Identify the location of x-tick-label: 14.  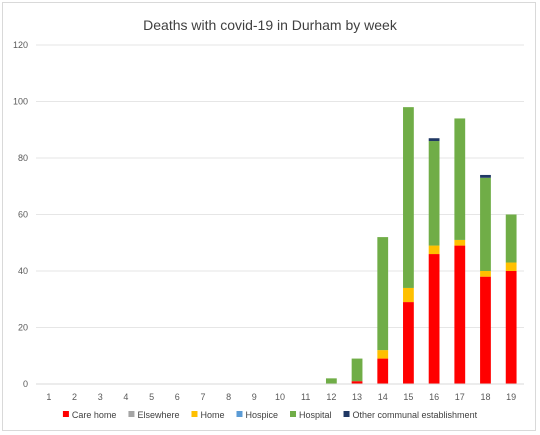
(383, 397).